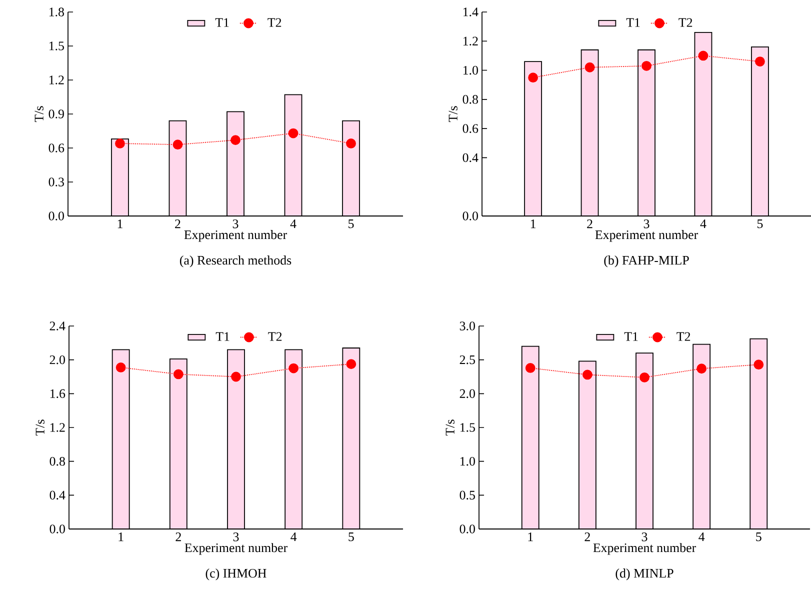 The image size is (811, 605). I want to click on y-tick-label: 0.9, so click(56, 114).